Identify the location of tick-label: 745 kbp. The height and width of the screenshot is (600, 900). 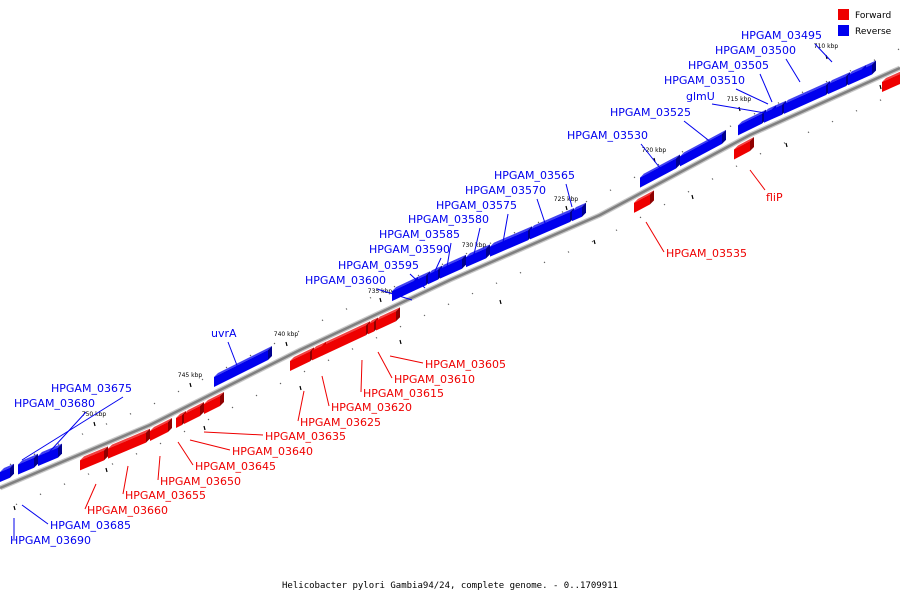
(190, 375).